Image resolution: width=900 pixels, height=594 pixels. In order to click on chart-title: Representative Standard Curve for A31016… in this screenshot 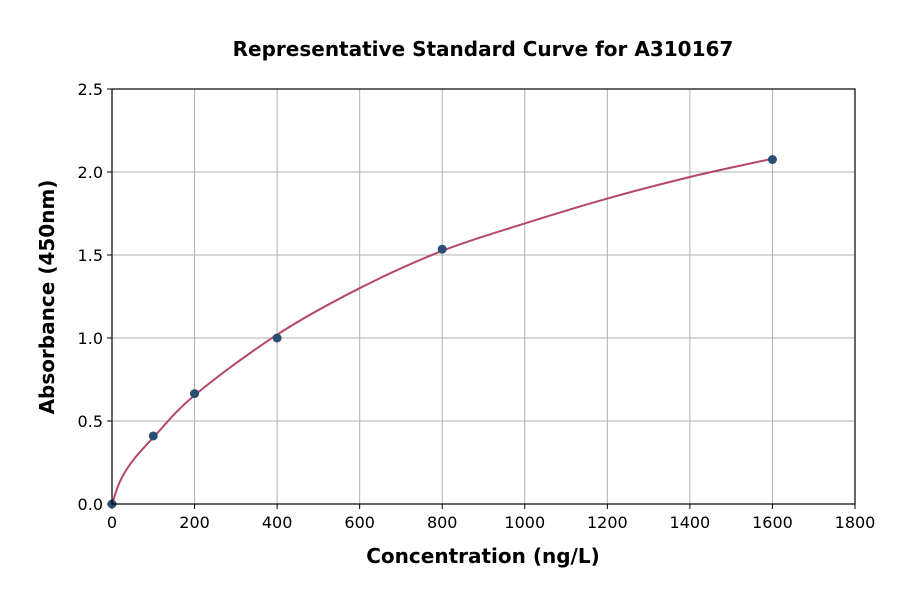, I will do `click(483, 49)`.